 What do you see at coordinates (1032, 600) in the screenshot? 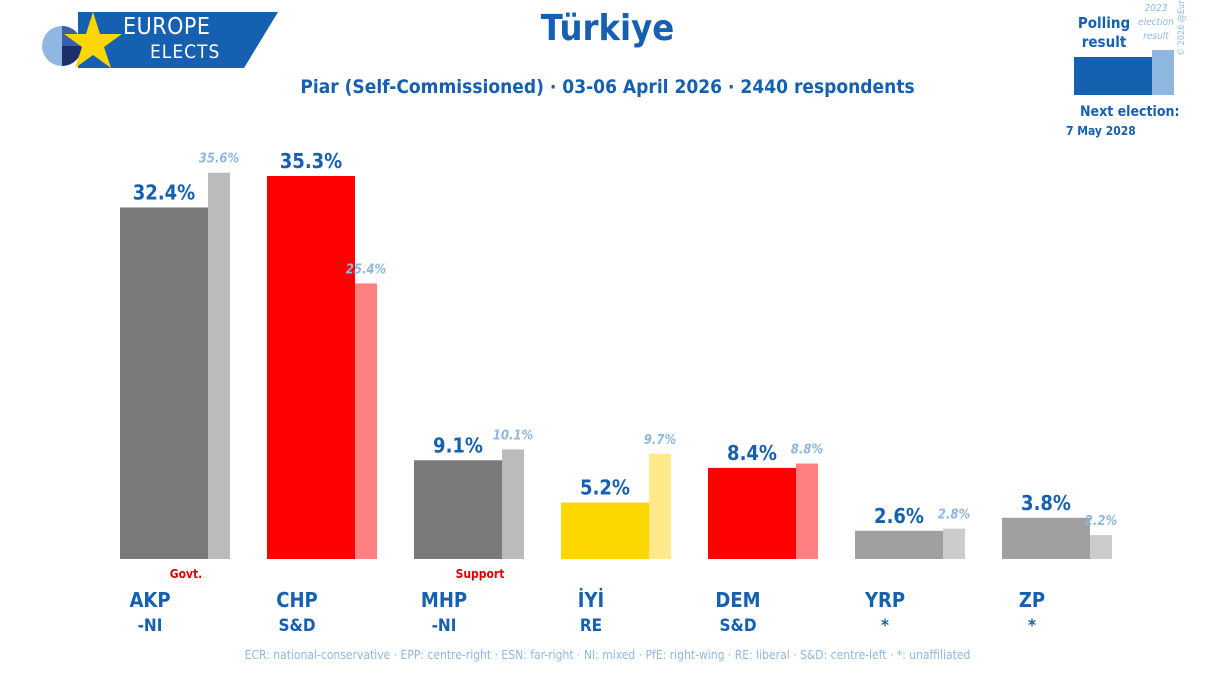
I see `party-name-label: ZP` at bounding box center [1032, 600].